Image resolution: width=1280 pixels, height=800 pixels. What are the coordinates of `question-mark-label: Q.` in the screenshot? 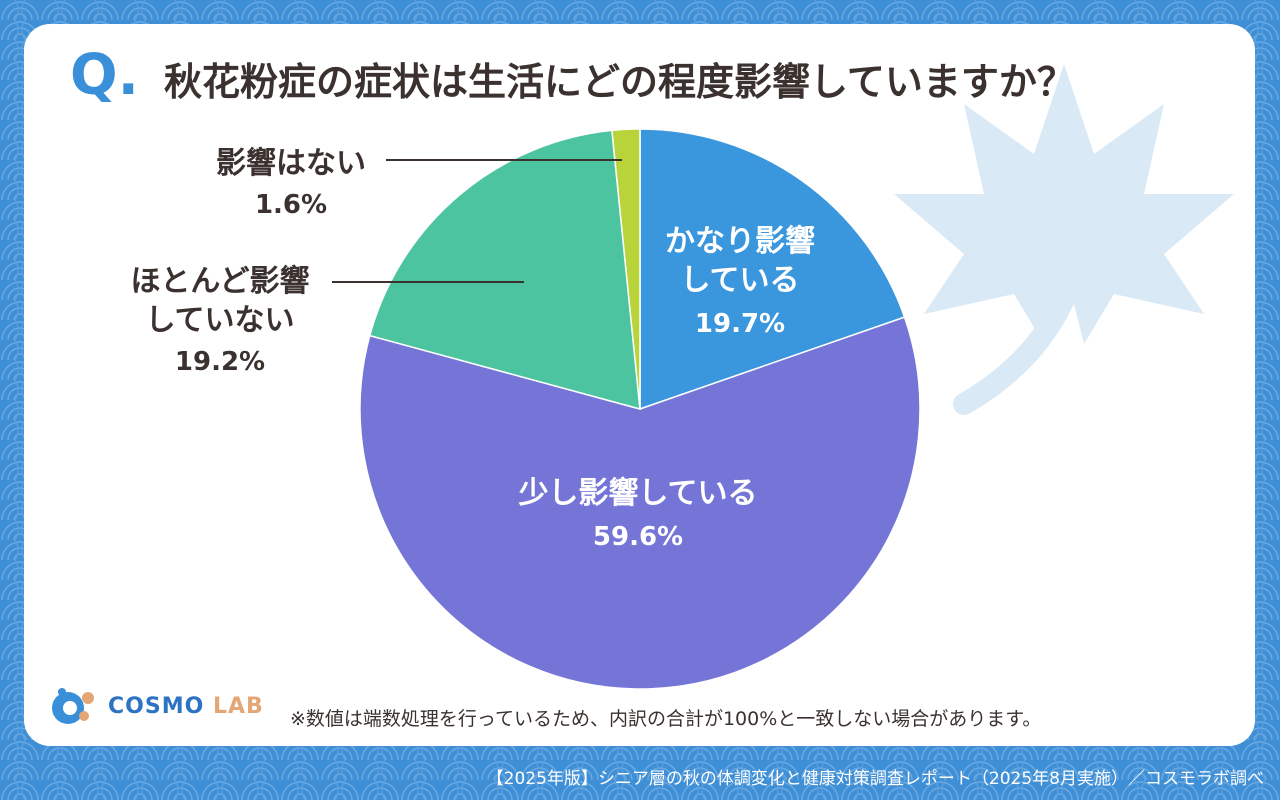 It's located at (104, 75).